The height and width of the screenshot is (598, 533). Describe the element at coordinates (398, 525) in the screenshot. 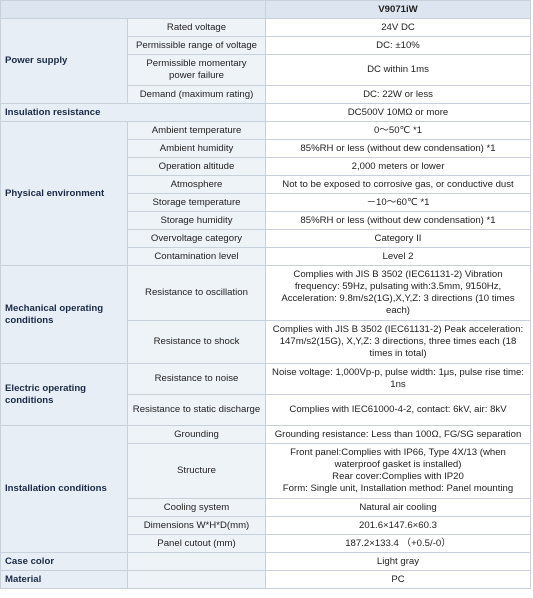

I see `param-value: 201.6×147.6×60.3` at that location.